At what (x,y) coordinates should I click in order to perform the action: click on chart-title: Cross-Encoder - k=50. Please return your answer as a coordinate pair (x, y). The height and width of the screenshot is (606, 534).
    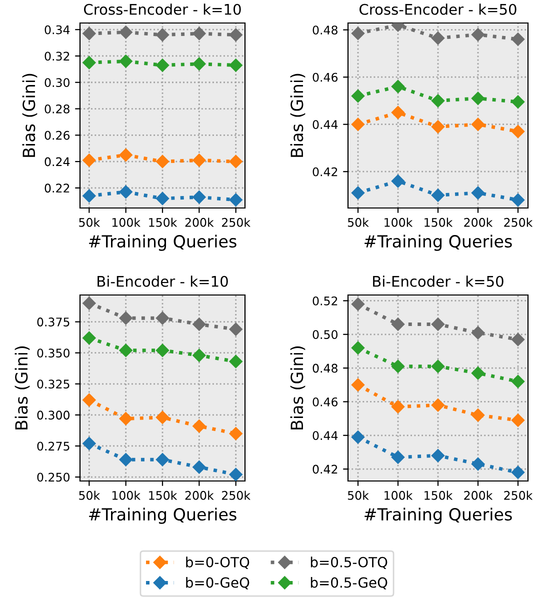
    Looking at the image, I should click on (438, 9).